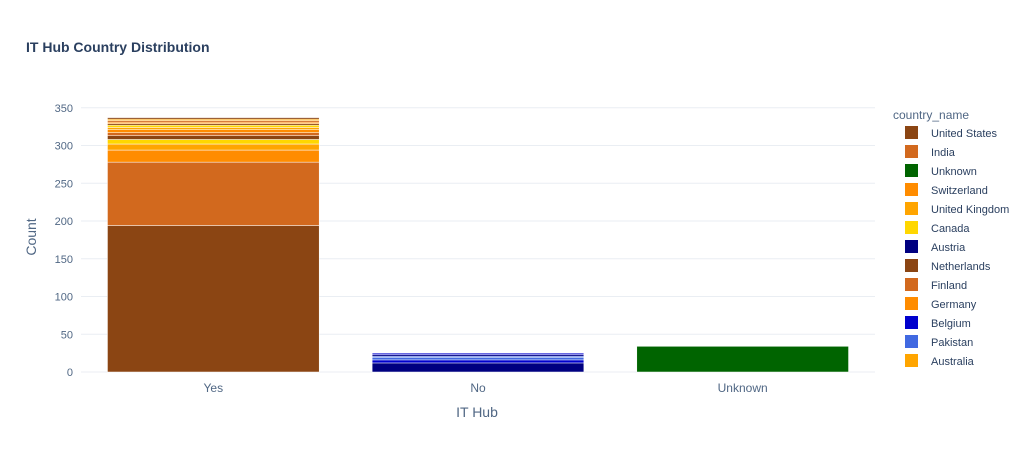  Describe the element at coordinates (70, 373) in the screenshot. I see `y-tick-label: 0` at that location.